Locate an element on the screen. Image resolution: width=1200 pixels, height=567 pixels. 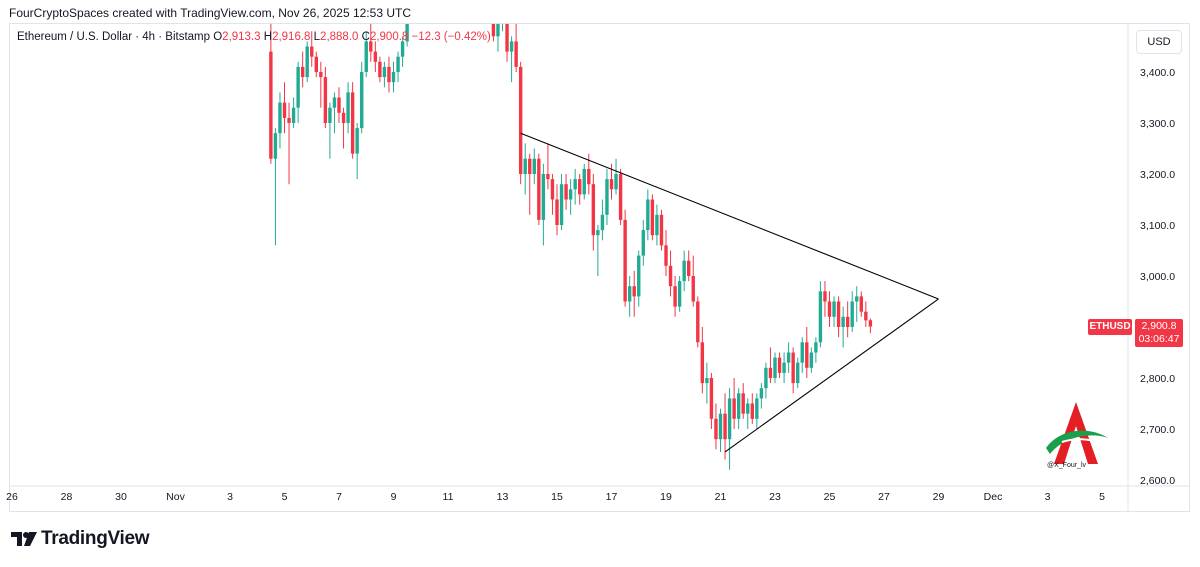
x-tick-label: 28 is located at coordinates (67, 497).